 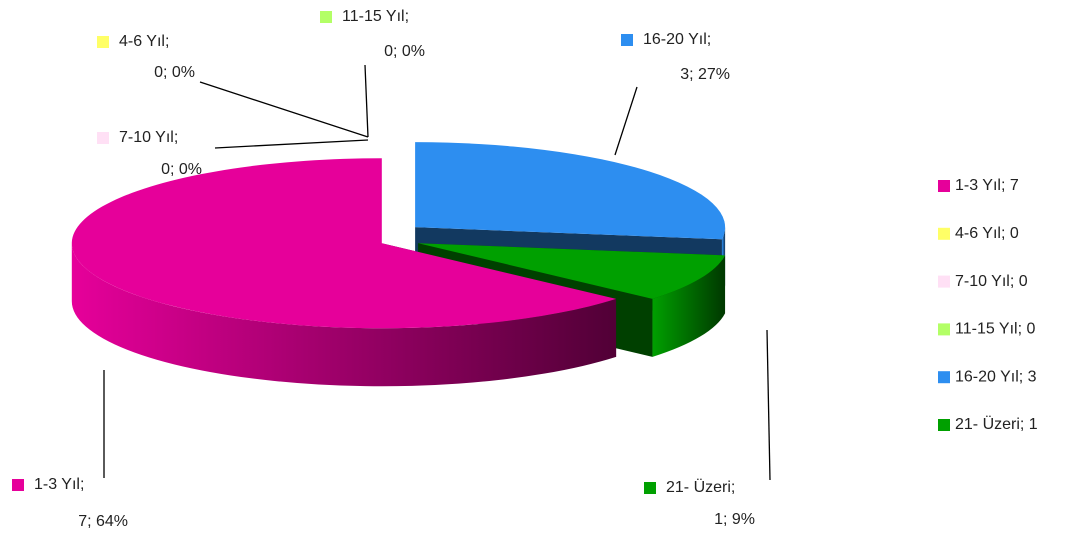 I want to click on legend-label: 7-10 Yıl; 0, so click(x=991, y=281).